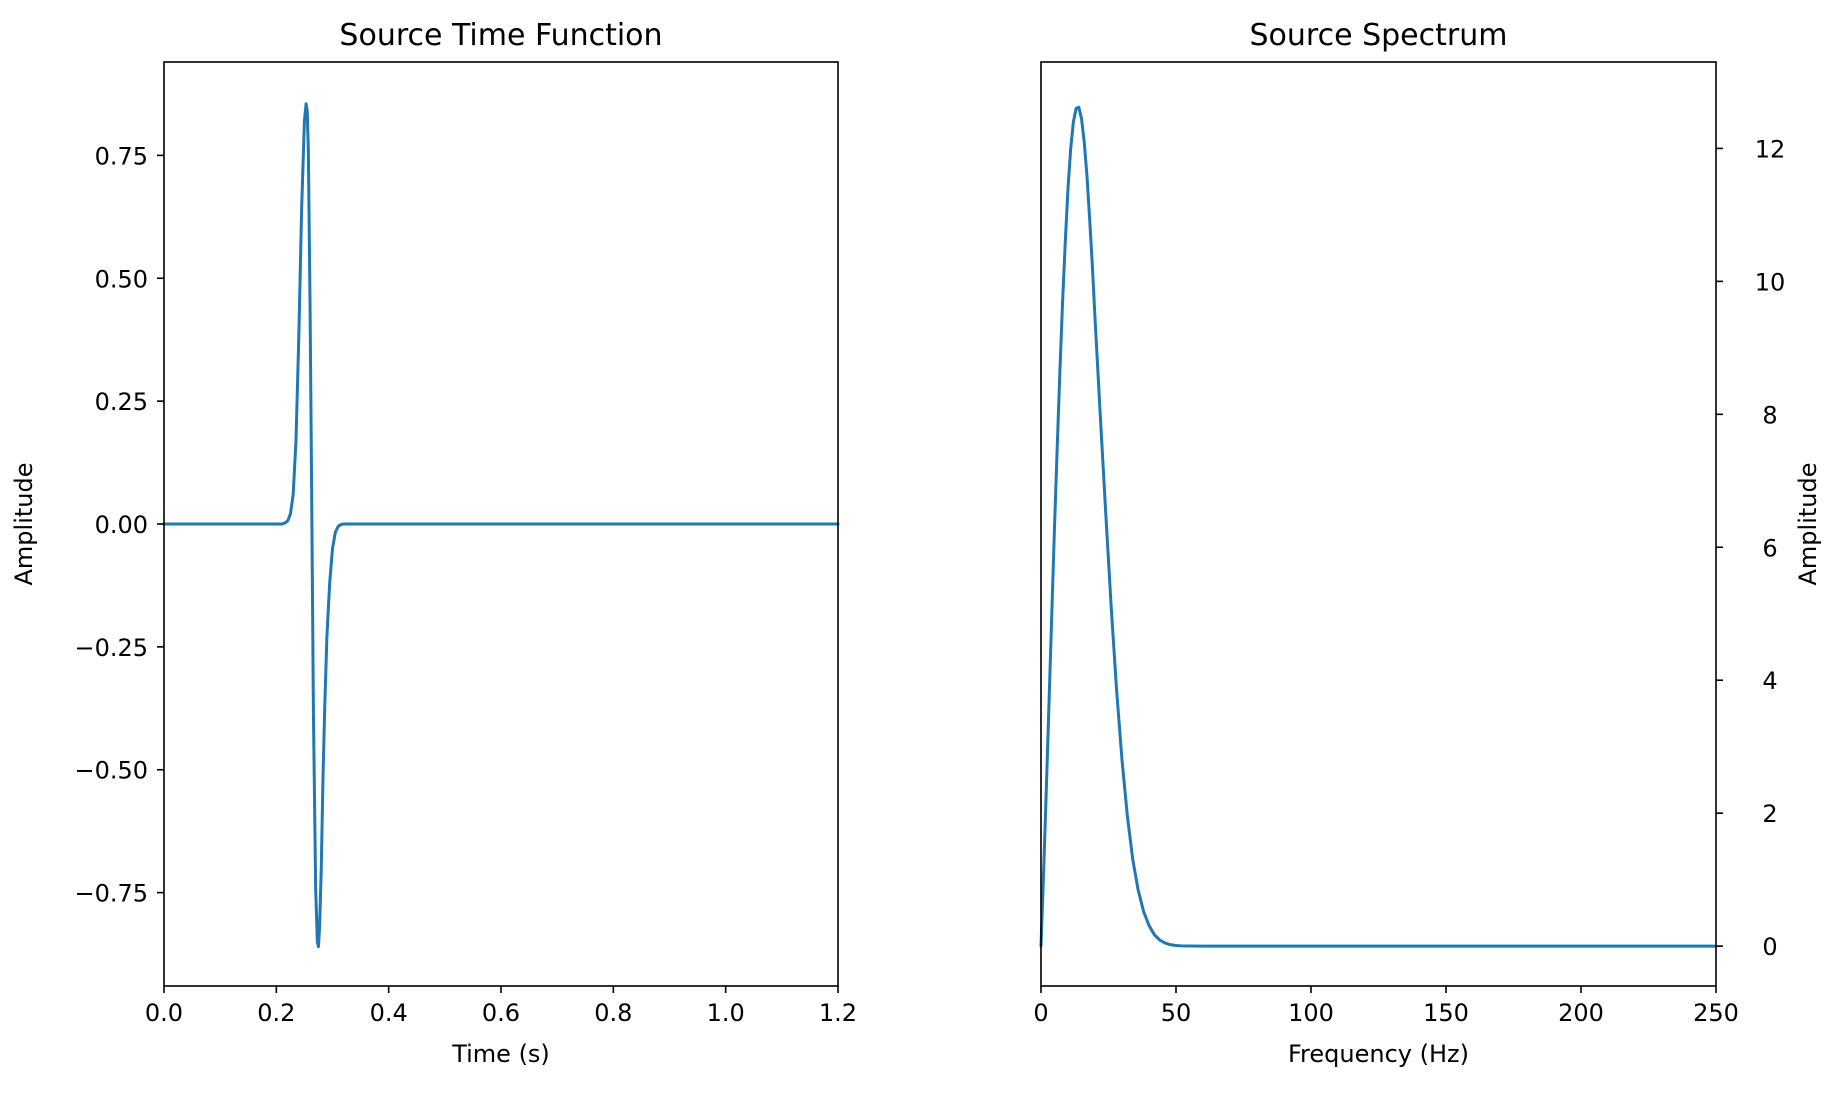 Image resolution: width=1827 pixels, height=1093 pixels. I want to click on spectrum-chart-title: Source Spectrum, so click(1379, 35).